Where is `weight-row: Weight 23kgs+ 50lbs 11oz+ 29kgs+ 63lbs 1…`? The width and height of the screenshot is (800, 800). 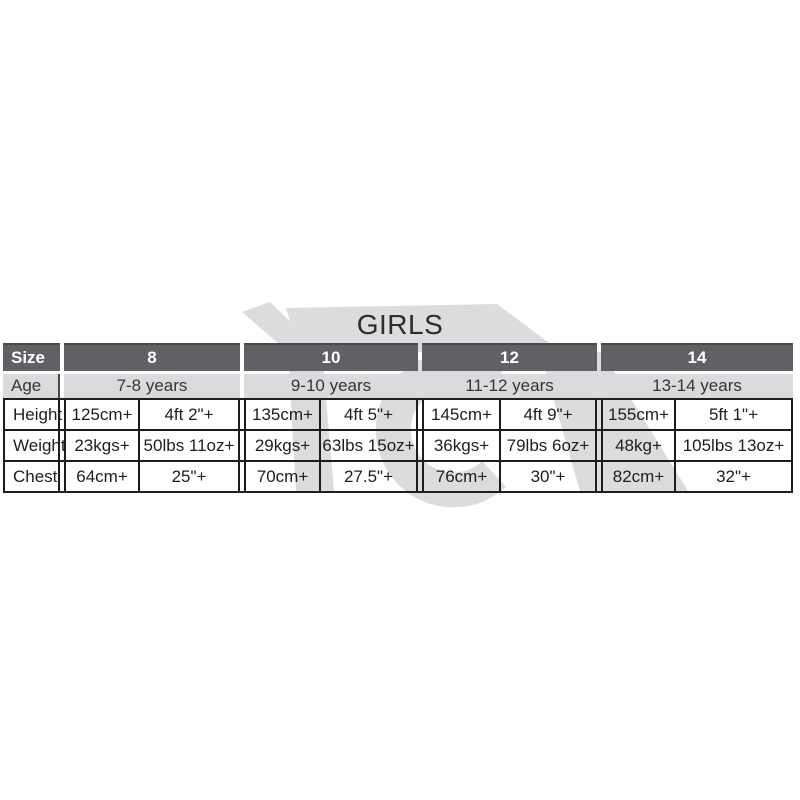
weight-row: Weight 23kgs+ 50lbs 11oz+ 29kgs+ 63lbs 1… is located at coordinates (398, 444).